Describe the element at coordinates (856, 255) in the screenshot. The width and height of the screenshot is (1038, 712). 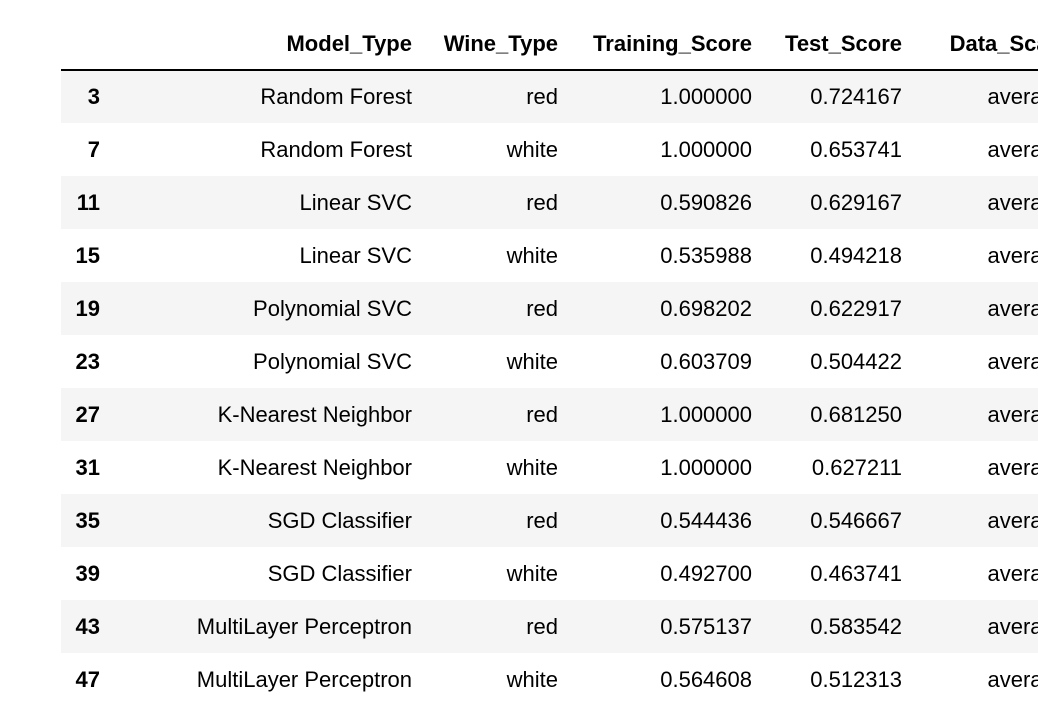
I see `cell-test-score: 0.494218` at that location.